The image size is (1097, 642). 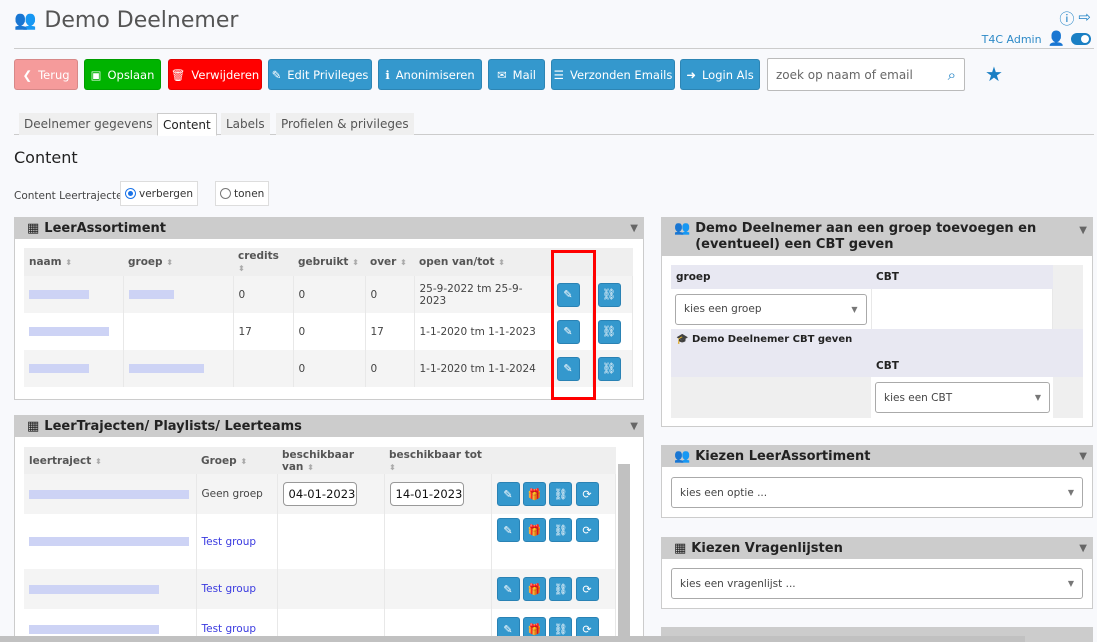 I want to click on col-over: over ⬍, so click(x=389, y=262).